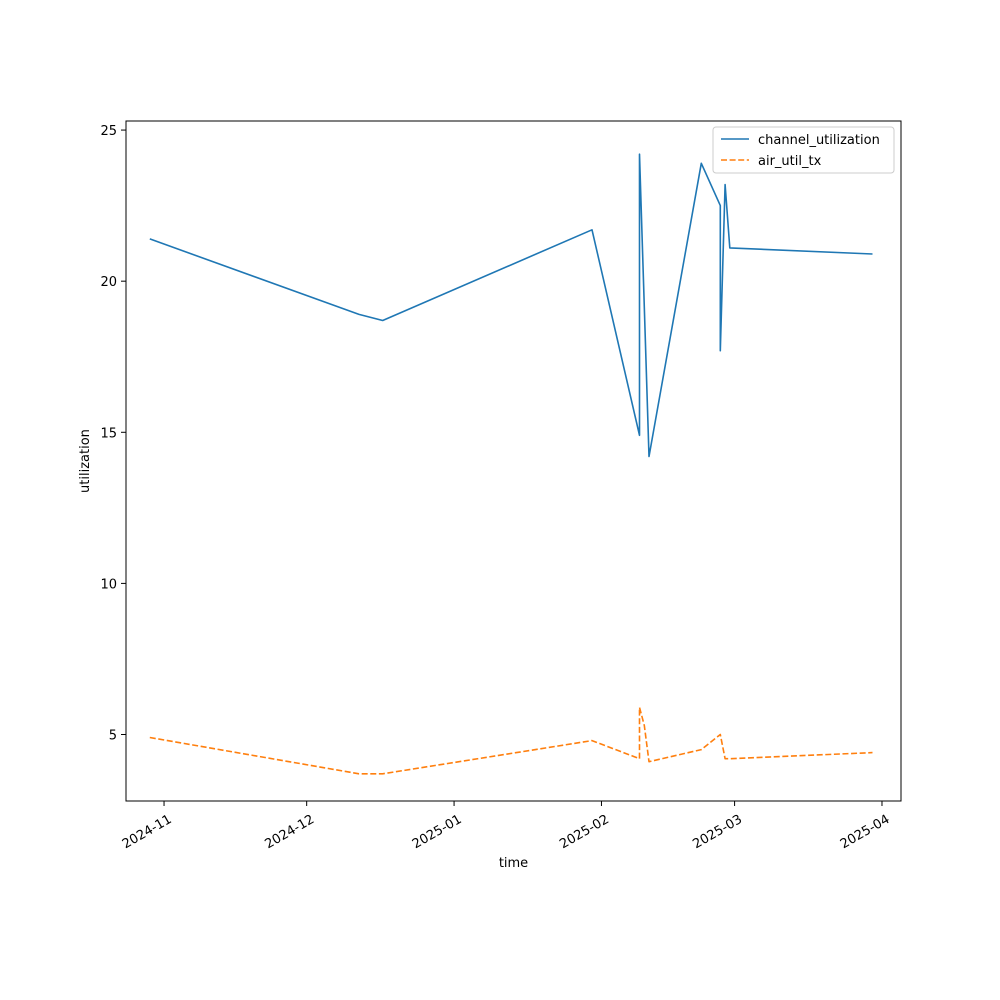 This screenshot has width=1000, height=1000. I want to click on y-tick-label: 25, so click(108, 131).